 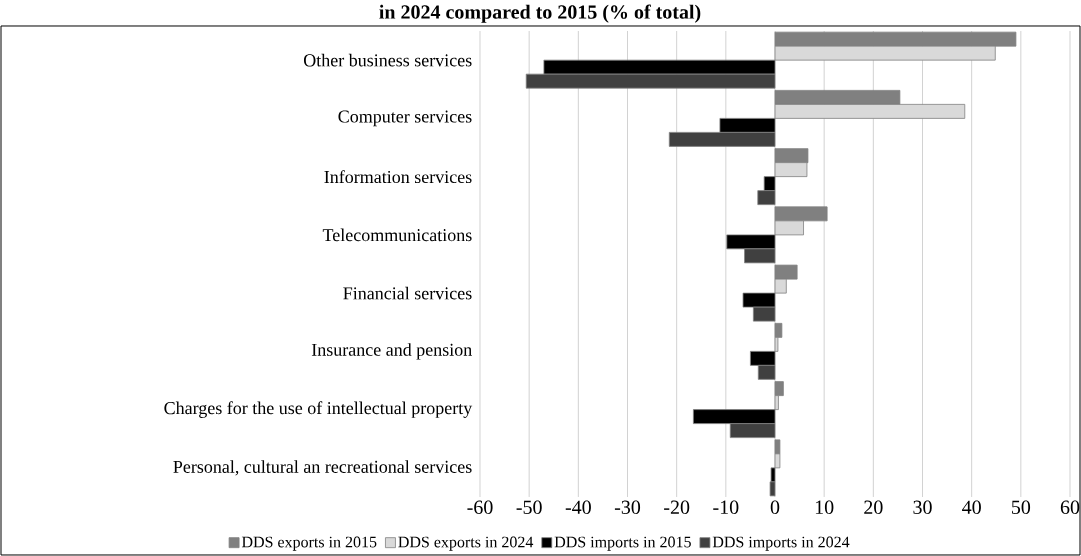 What do you see at coordinates (322, 468) in the screenshot?
I see `y-tick-label: Personal, cultural an recreational services` at bounding box center [322, 468].